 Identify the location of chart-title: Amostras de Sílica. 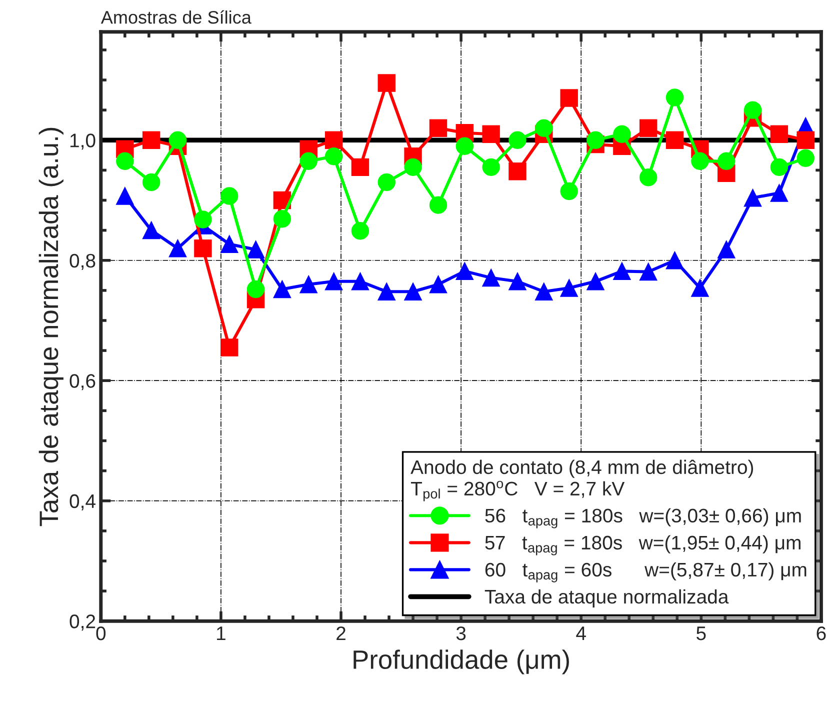
(176, 17).